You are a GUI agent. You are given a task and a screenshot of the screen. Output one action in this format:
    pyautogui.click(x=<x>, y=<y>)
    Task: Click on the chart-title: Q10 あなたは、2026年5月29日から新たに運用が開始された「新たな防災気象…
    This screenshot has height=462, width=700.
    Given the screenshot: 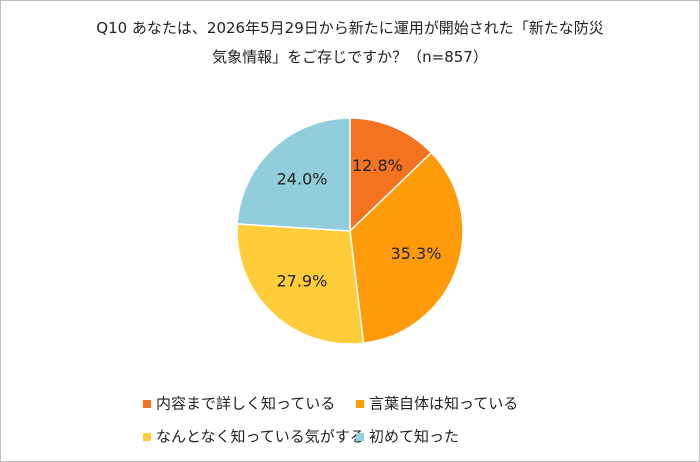 What is the action you would take?
    pyautogui.click(x=350, y=42)
    